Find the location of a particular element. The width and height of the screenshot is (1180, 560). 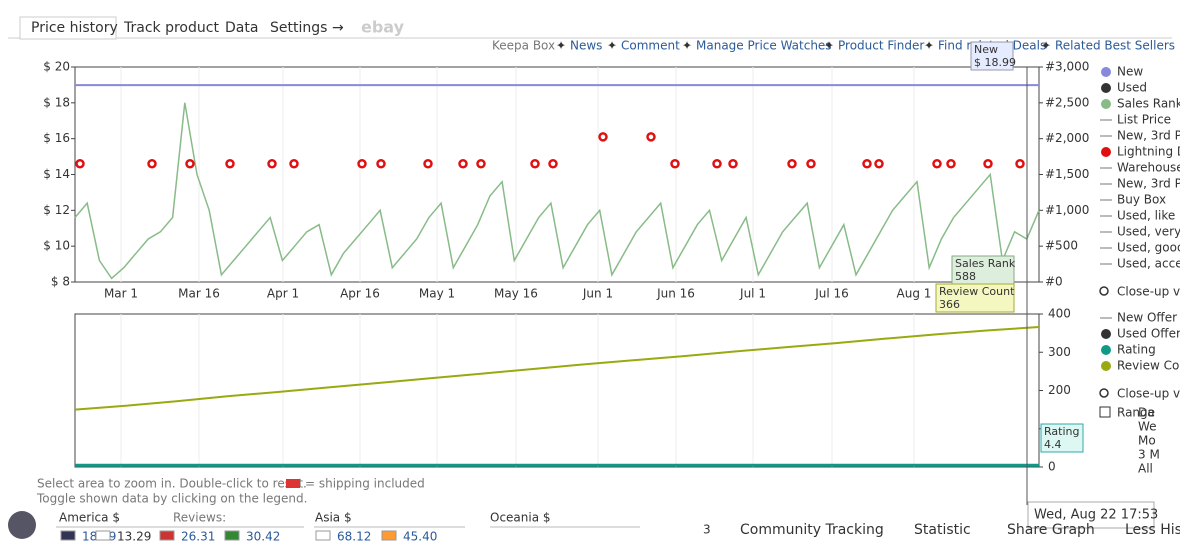

top-link: Product Finder is located at coordinates (881, 46).